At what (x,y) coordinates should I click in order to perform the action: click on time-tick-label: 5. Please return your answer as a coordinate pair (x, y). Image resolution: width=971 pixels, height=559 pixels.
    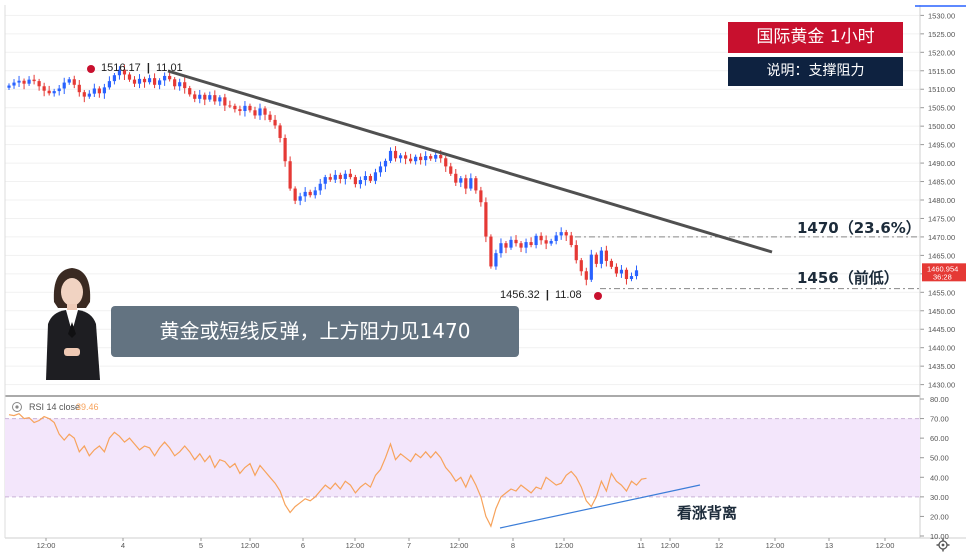
    Looking at the image, I should click on (201, 545).